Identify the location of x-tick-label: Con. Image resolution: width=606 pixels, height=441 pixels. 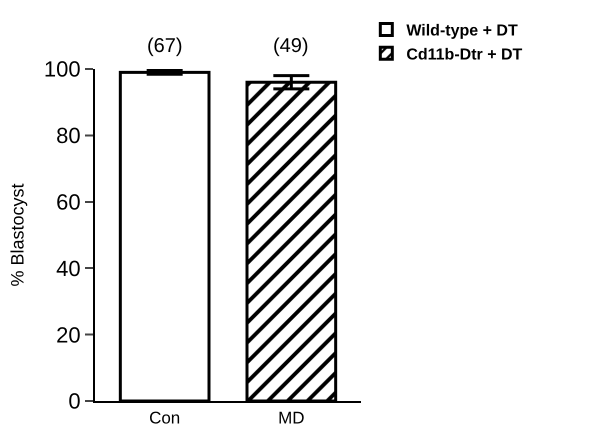
(164, 418).